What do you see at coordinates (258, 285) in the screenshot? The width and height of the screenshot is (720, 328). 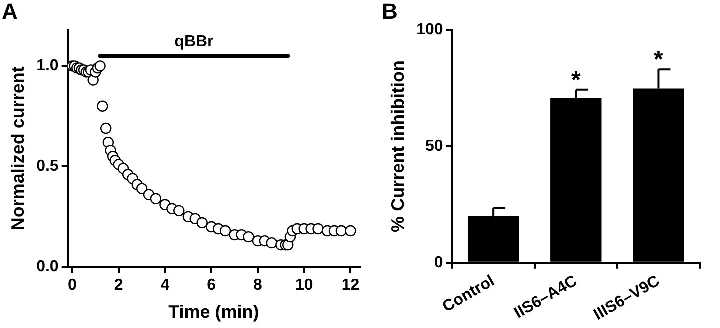 I see `x-tick-label: 8` at bounding box center [258, 285].